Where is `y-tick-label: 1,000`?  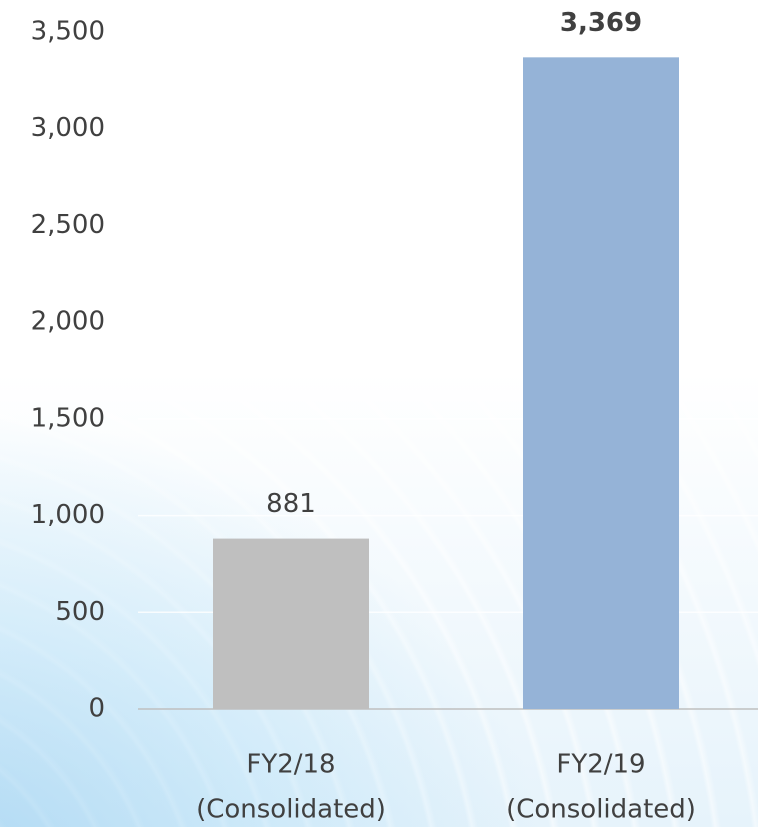 y-tick-label: 1,000 is located at coordinates (68, 515).